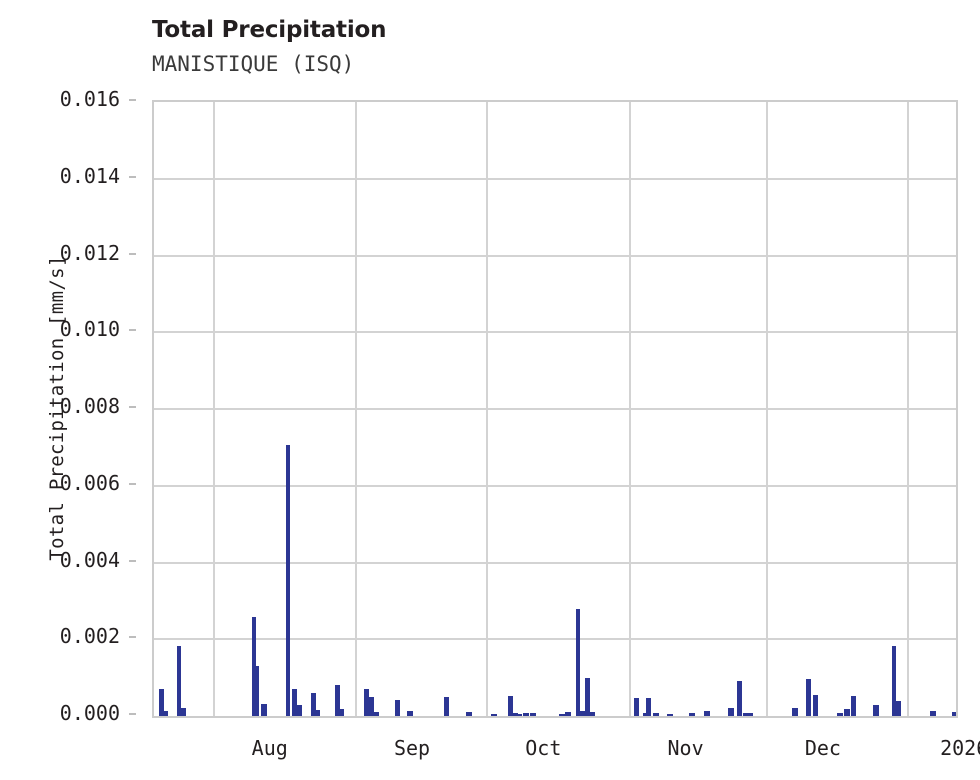 Image resolution: width=980 pixels, height=780 pixels. What do you see at coordinates (269, 748) in the screenshot?
I see `x-tick-label: Aug` at bounding box center [269, 748].